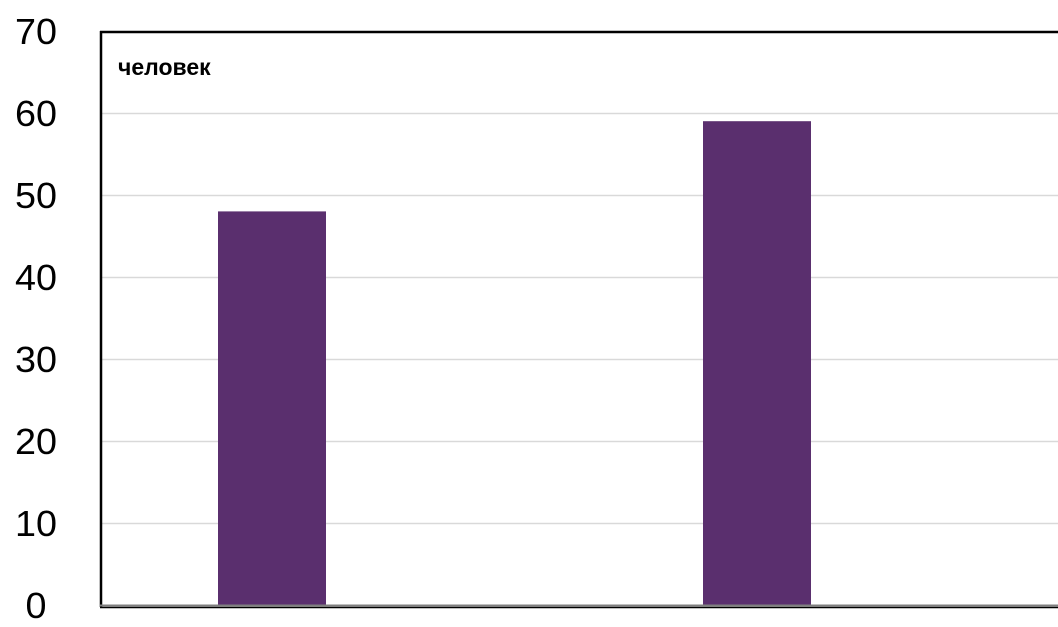 The width and height of the screenshot is (1058, 627). What do you see at coordinates (36, 113) in the screenshot?
I see `y-tick-label-60: 60` at bounding box center [36, 113].